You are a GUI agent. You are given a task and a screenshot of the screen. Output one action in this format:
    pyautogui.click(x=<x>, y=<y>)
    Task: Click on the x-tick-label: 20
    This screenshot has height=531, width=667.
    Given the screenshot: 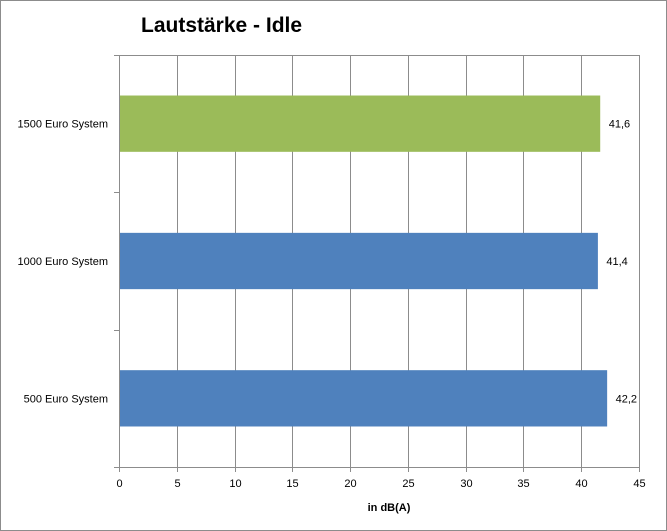 What is the action you would take?
    pyautogui.click(x=350, y=484)
    